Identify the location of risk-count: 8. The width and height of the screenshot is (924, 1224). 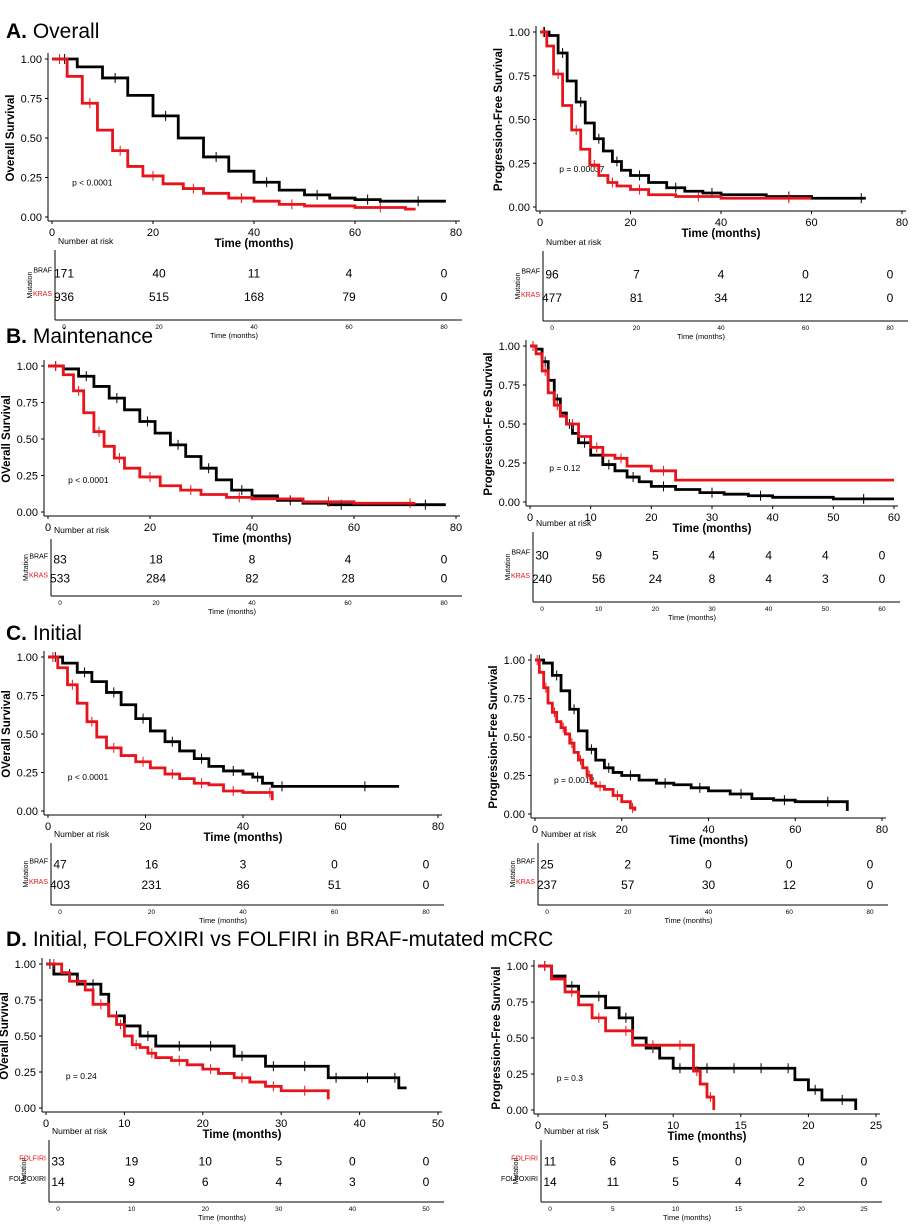
(712, 579).